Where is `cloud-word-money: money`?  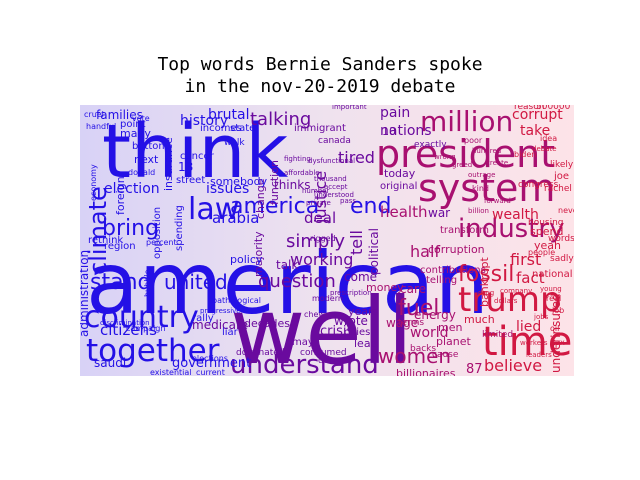
cloud-word-money: money is located at coordinates (385, 287).